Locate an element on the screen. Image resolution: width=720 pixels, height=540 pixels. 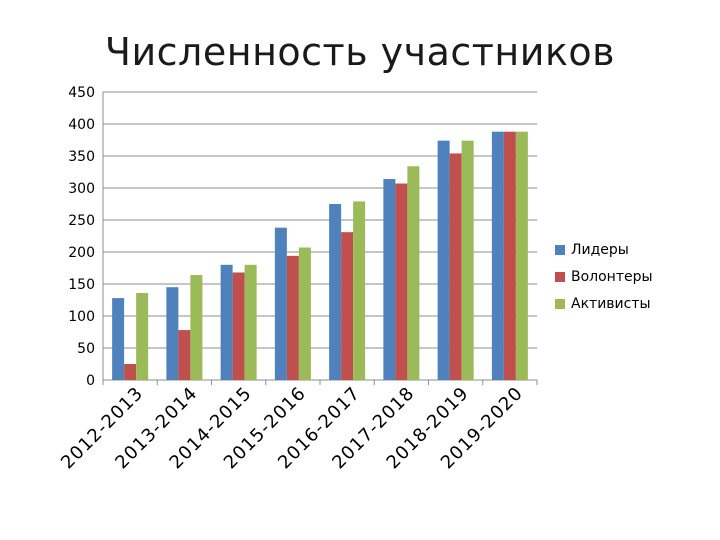
legend-label: Активисты is located at coordinates (611, 303).